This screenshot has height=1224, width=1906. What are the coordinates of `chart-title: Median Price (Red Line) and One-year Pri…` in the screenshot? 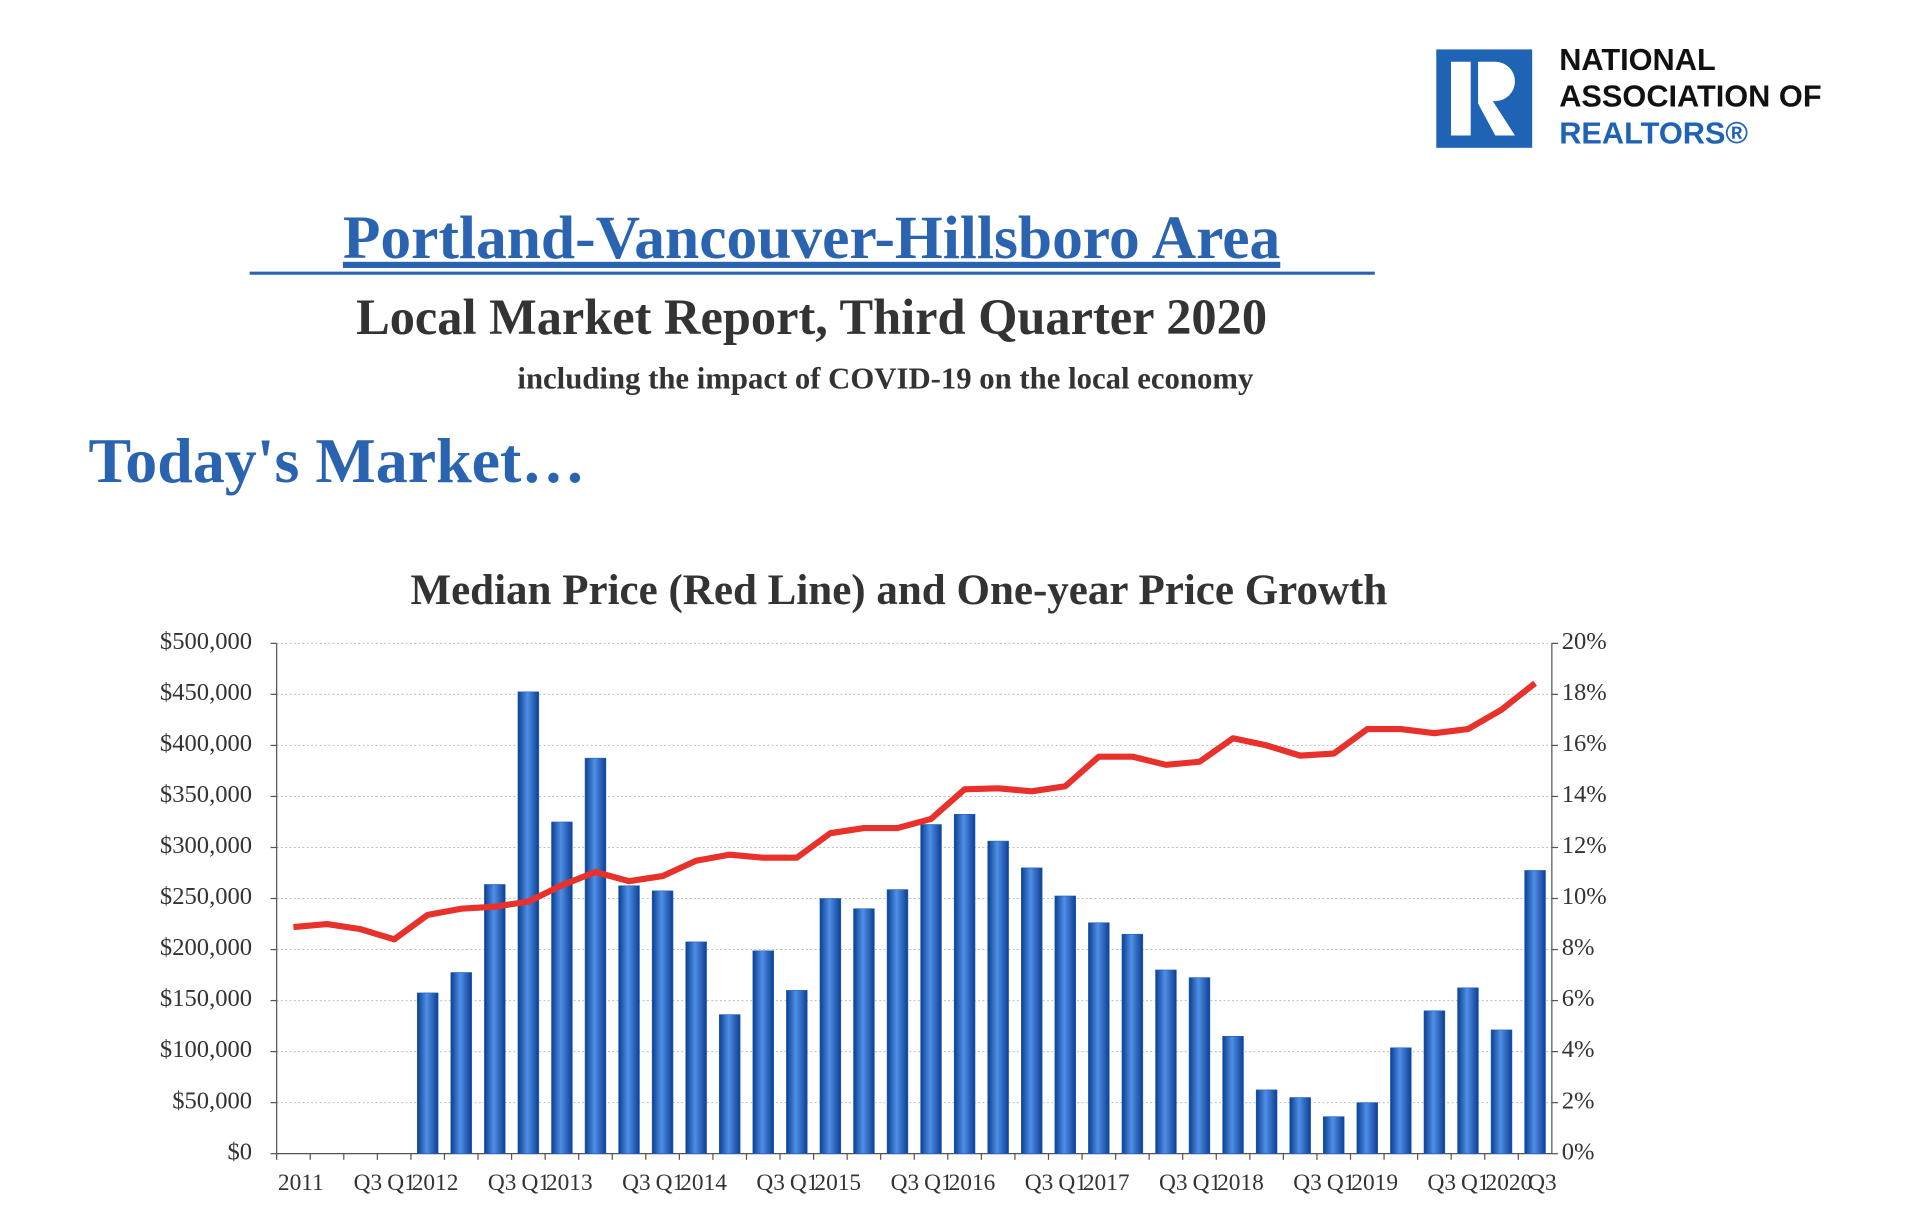 It's located at (898, 590).